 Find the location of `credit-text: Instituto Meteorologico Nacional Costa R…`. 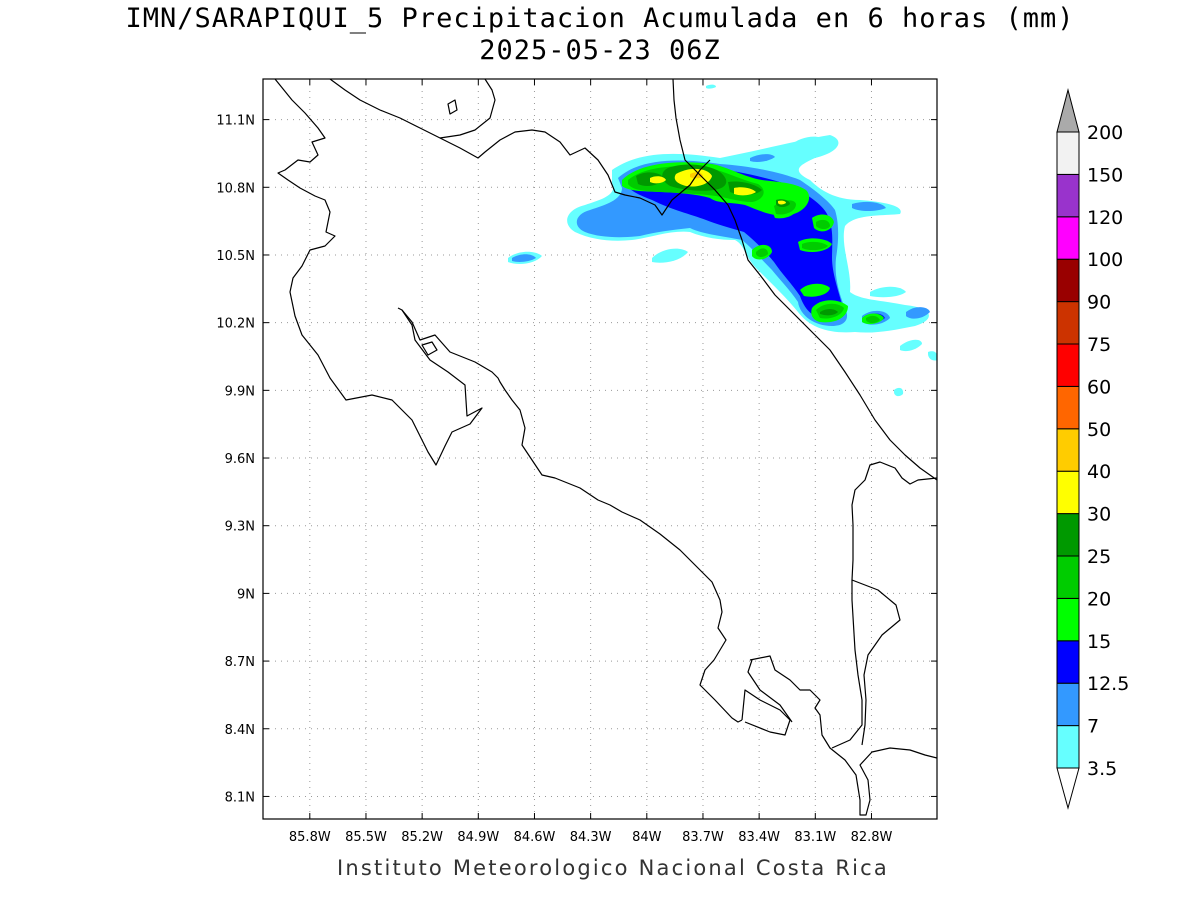

credit-text: Instituto Meteorologico Nacional Costa R… is located at coordinates (613, 868).